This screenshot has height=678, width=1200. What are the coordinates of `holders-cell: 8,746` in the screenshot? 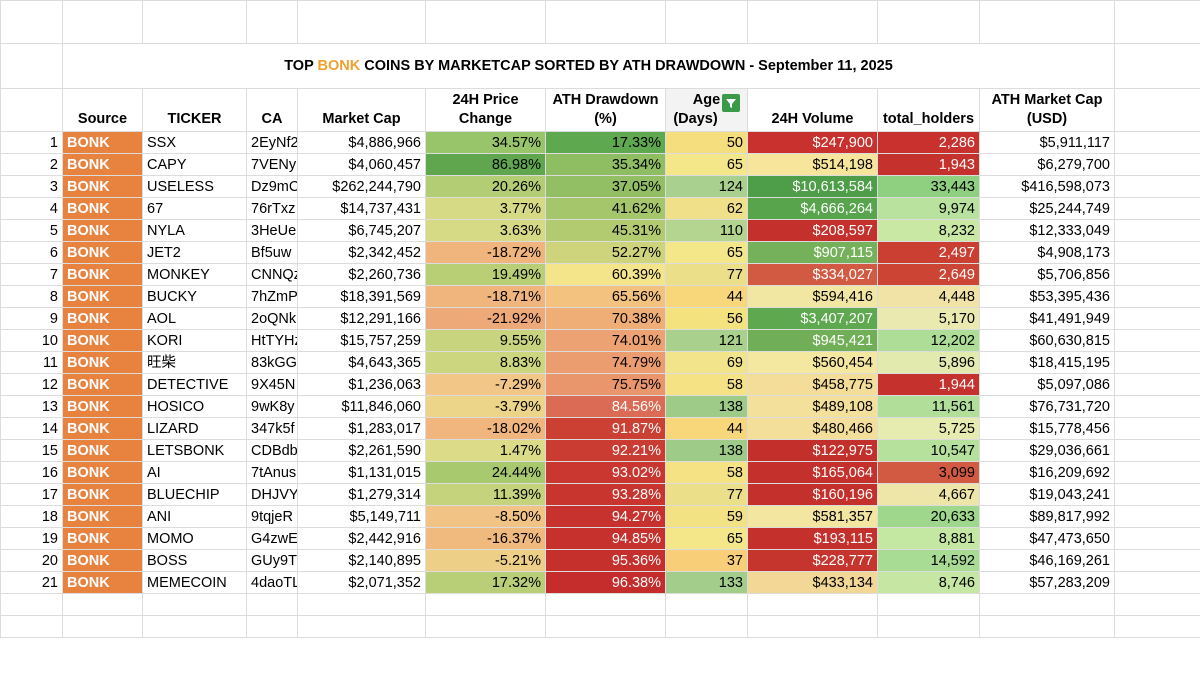 It's located at (928, 582).